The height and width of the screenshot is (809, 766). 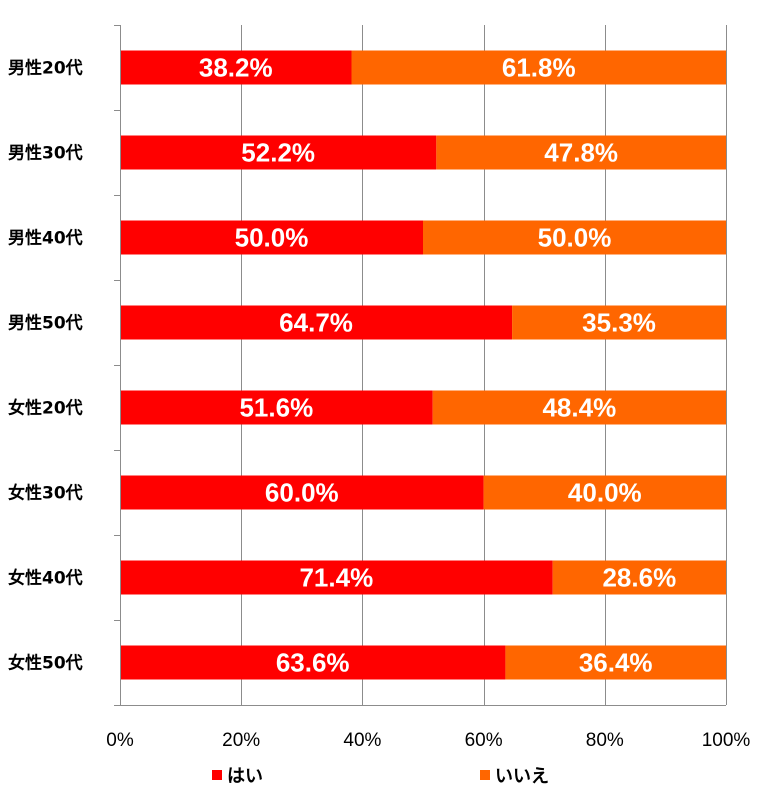 I want to click on data-label-no-2: 50.0%, so click(x=575, y=238).